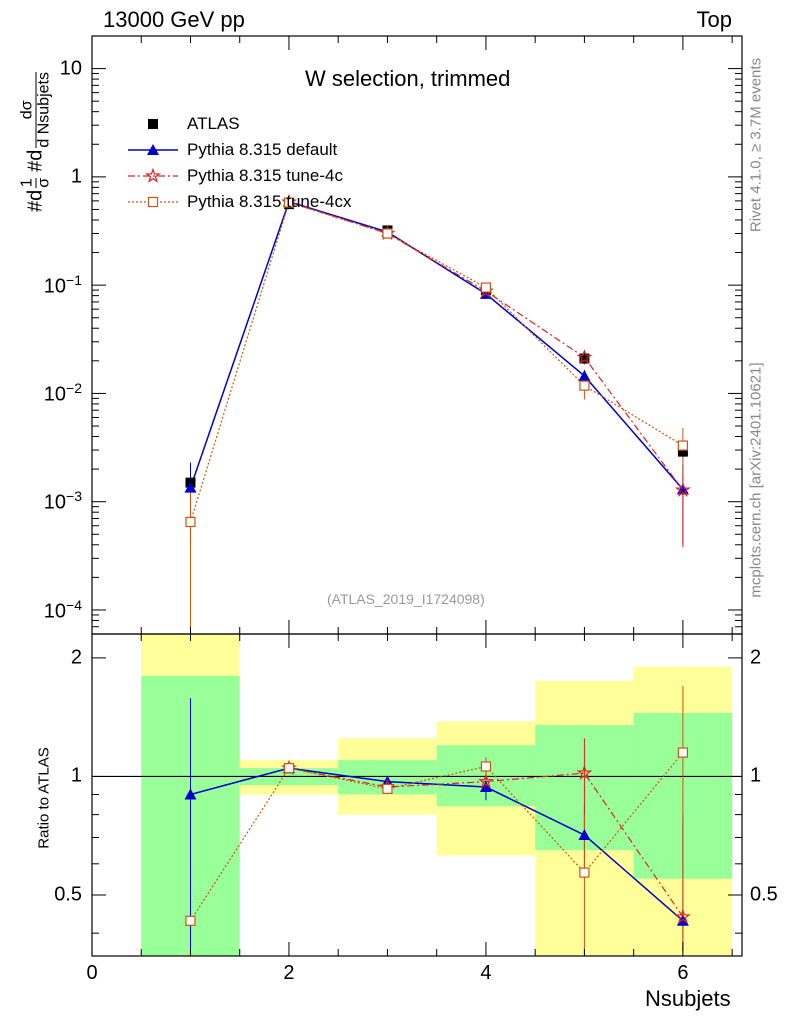 The image size is (786, 1024). I want to click on ratio-xtick-label-6: 6, so click(683, 973).